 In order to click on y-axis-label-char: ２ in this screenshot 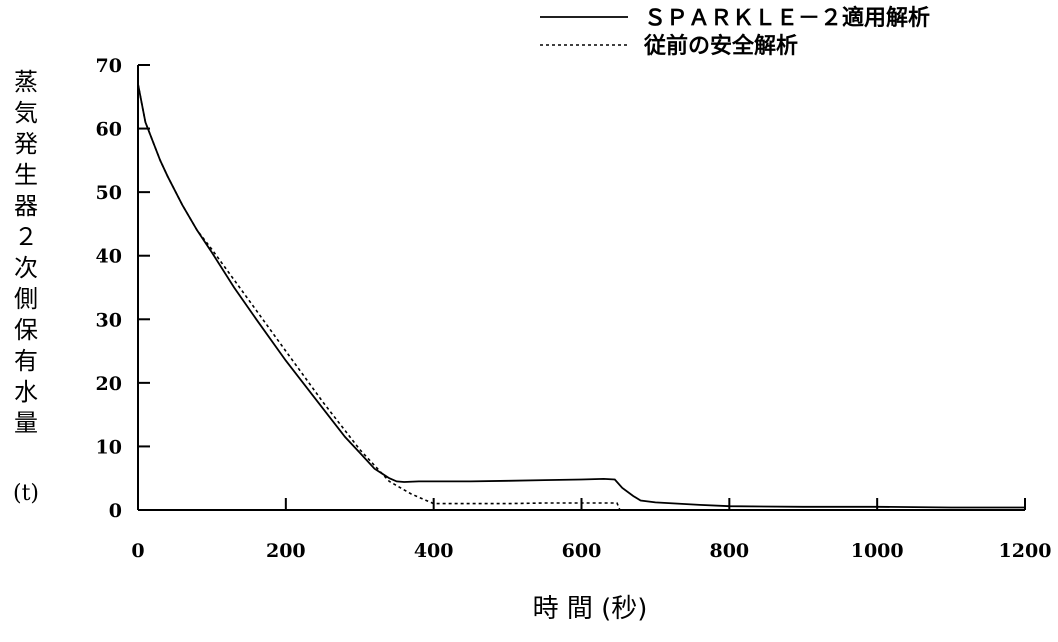, I will do `click(26, 237)`.